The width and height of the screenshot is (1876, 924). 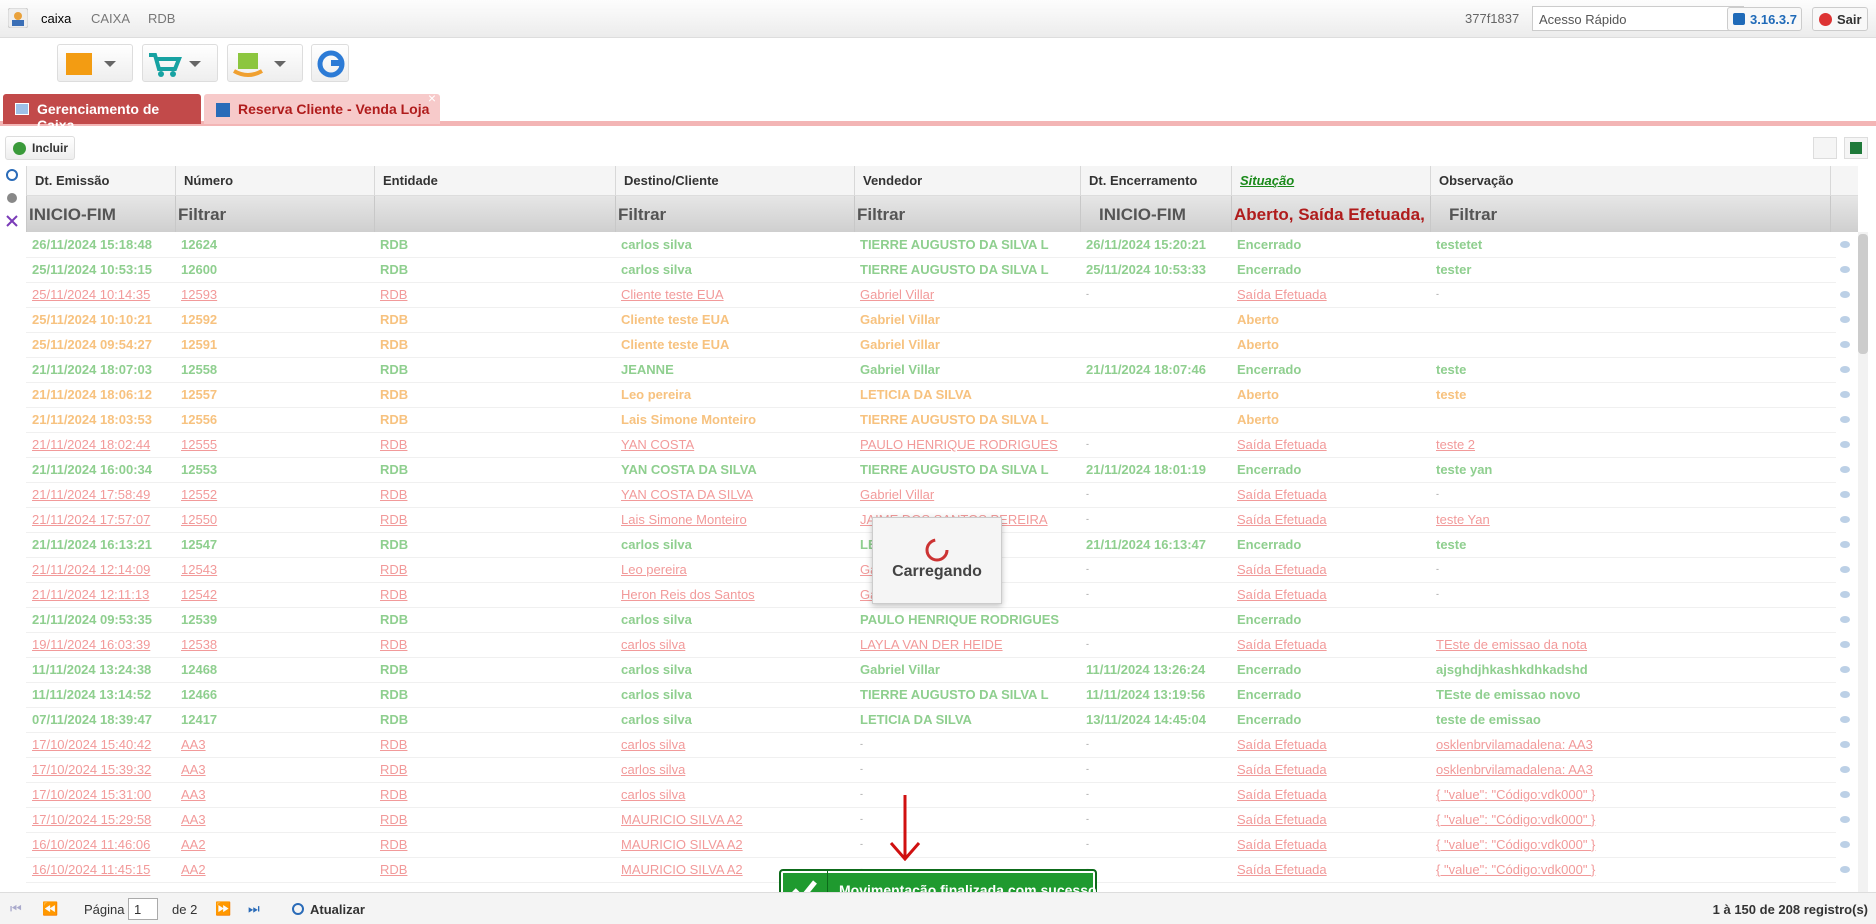 What do you see at coordinates (199, 269) in the screenshot?
I see `cell: 12600` at bounding box center [199, 269].